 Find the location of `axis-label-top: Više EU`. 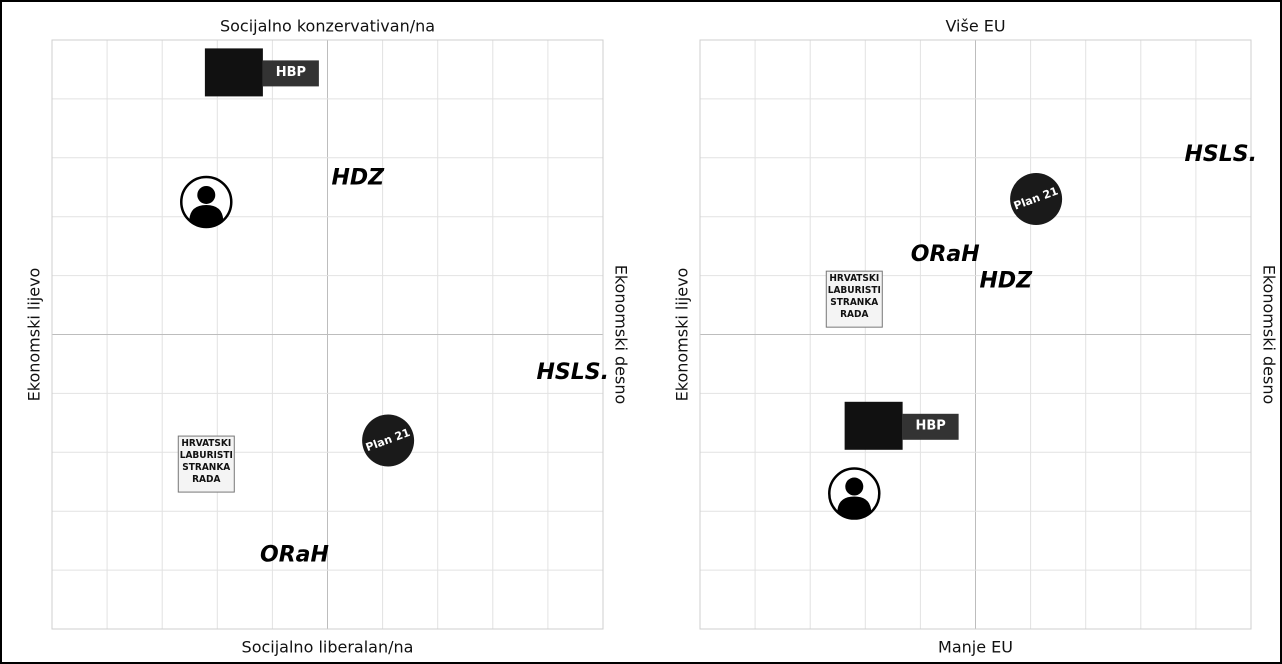

axis-label-top: Više EU is located at coordinates (975, 26).